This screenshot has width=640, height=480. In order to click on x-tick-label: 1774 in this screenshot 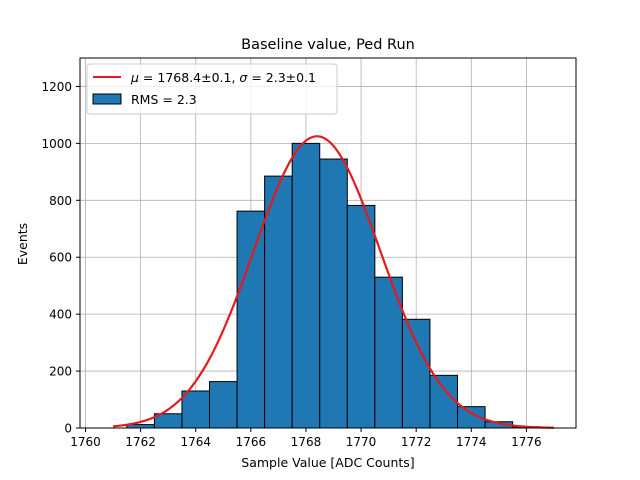, I will do `click(471, 442)`.